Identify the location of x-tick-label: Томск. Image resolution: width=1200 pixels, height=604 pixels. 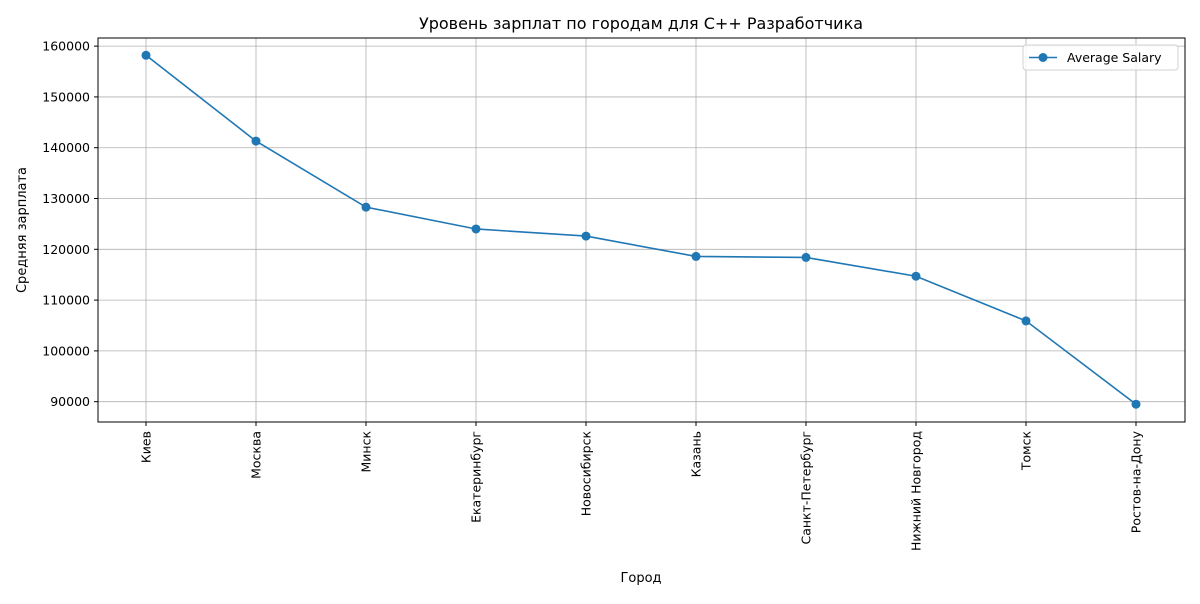
(1026, 451).